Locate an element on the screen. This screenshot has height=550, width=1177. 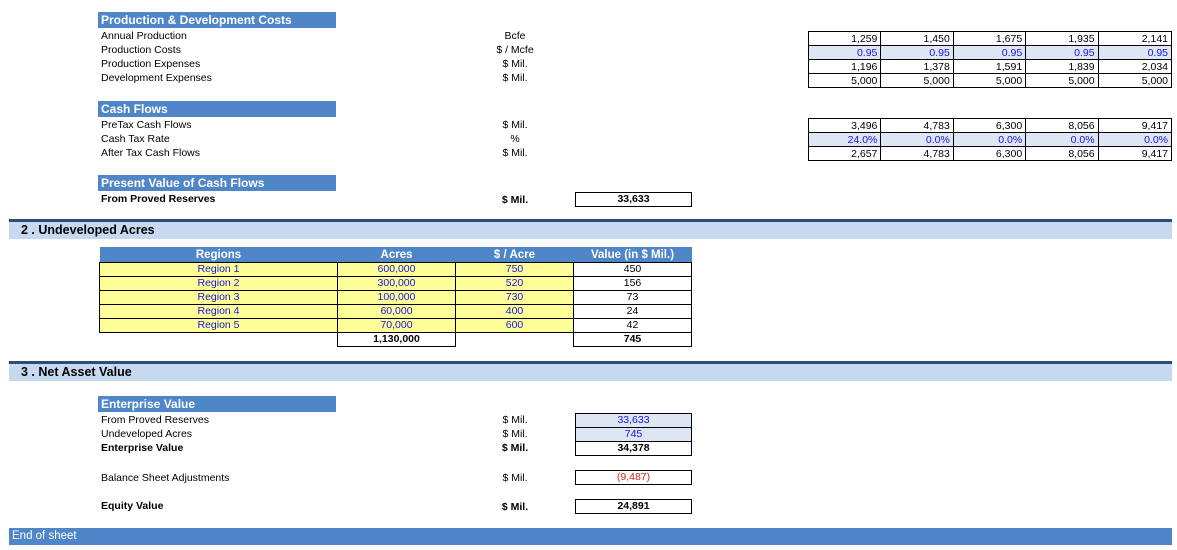
region-value: 450 is located at coordinates (632, 269).